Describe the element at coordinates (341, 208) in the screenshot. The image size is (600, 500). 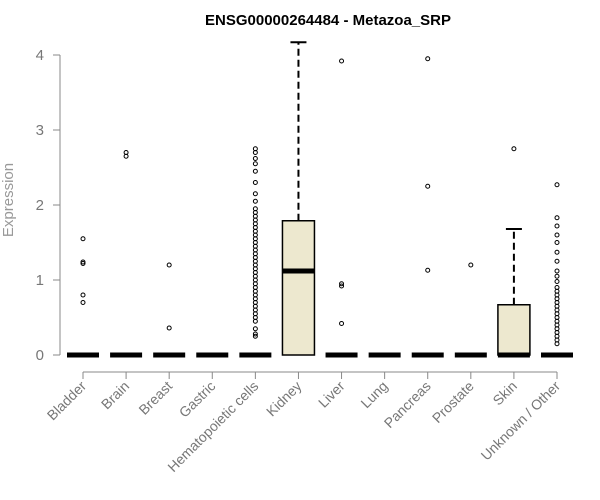
I see `box-group-liver` at that location.